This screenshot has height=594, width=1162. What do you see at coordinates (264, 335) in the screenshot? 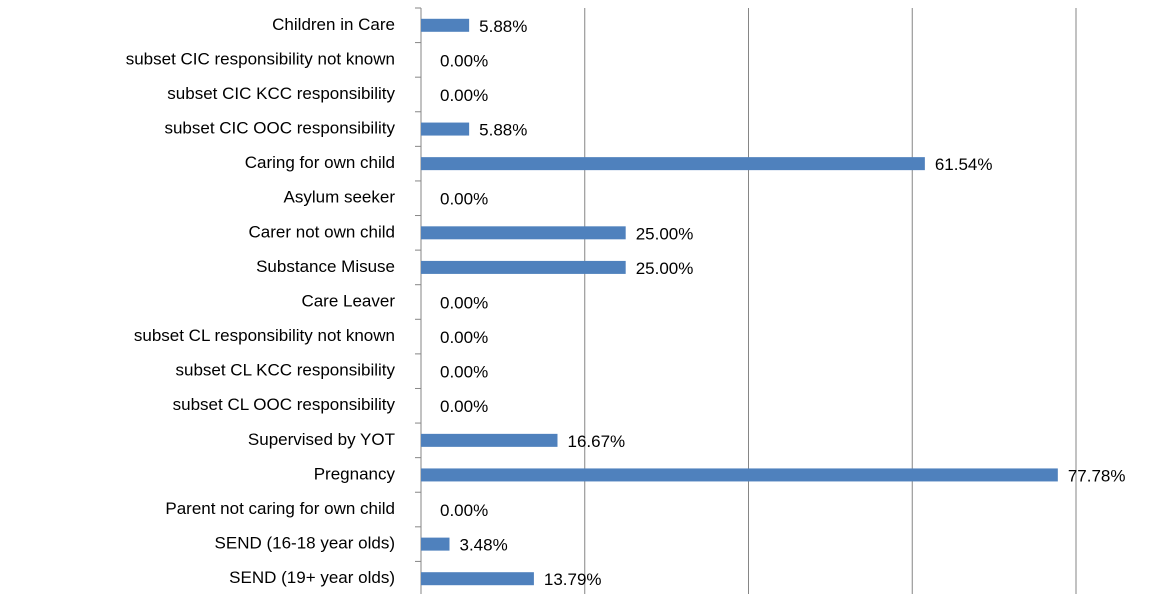
I see `category-label: subset CL responsibility not known` at bounding box center [264, 335].